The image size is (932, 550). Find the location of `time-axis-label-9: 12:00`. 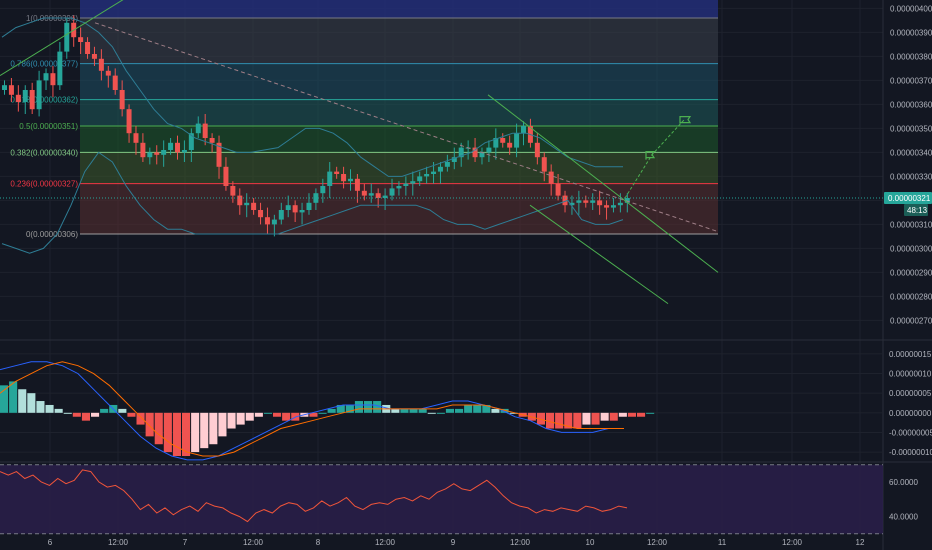

time-axis-label-9: 12:00 is located at coordinates (657, 542).